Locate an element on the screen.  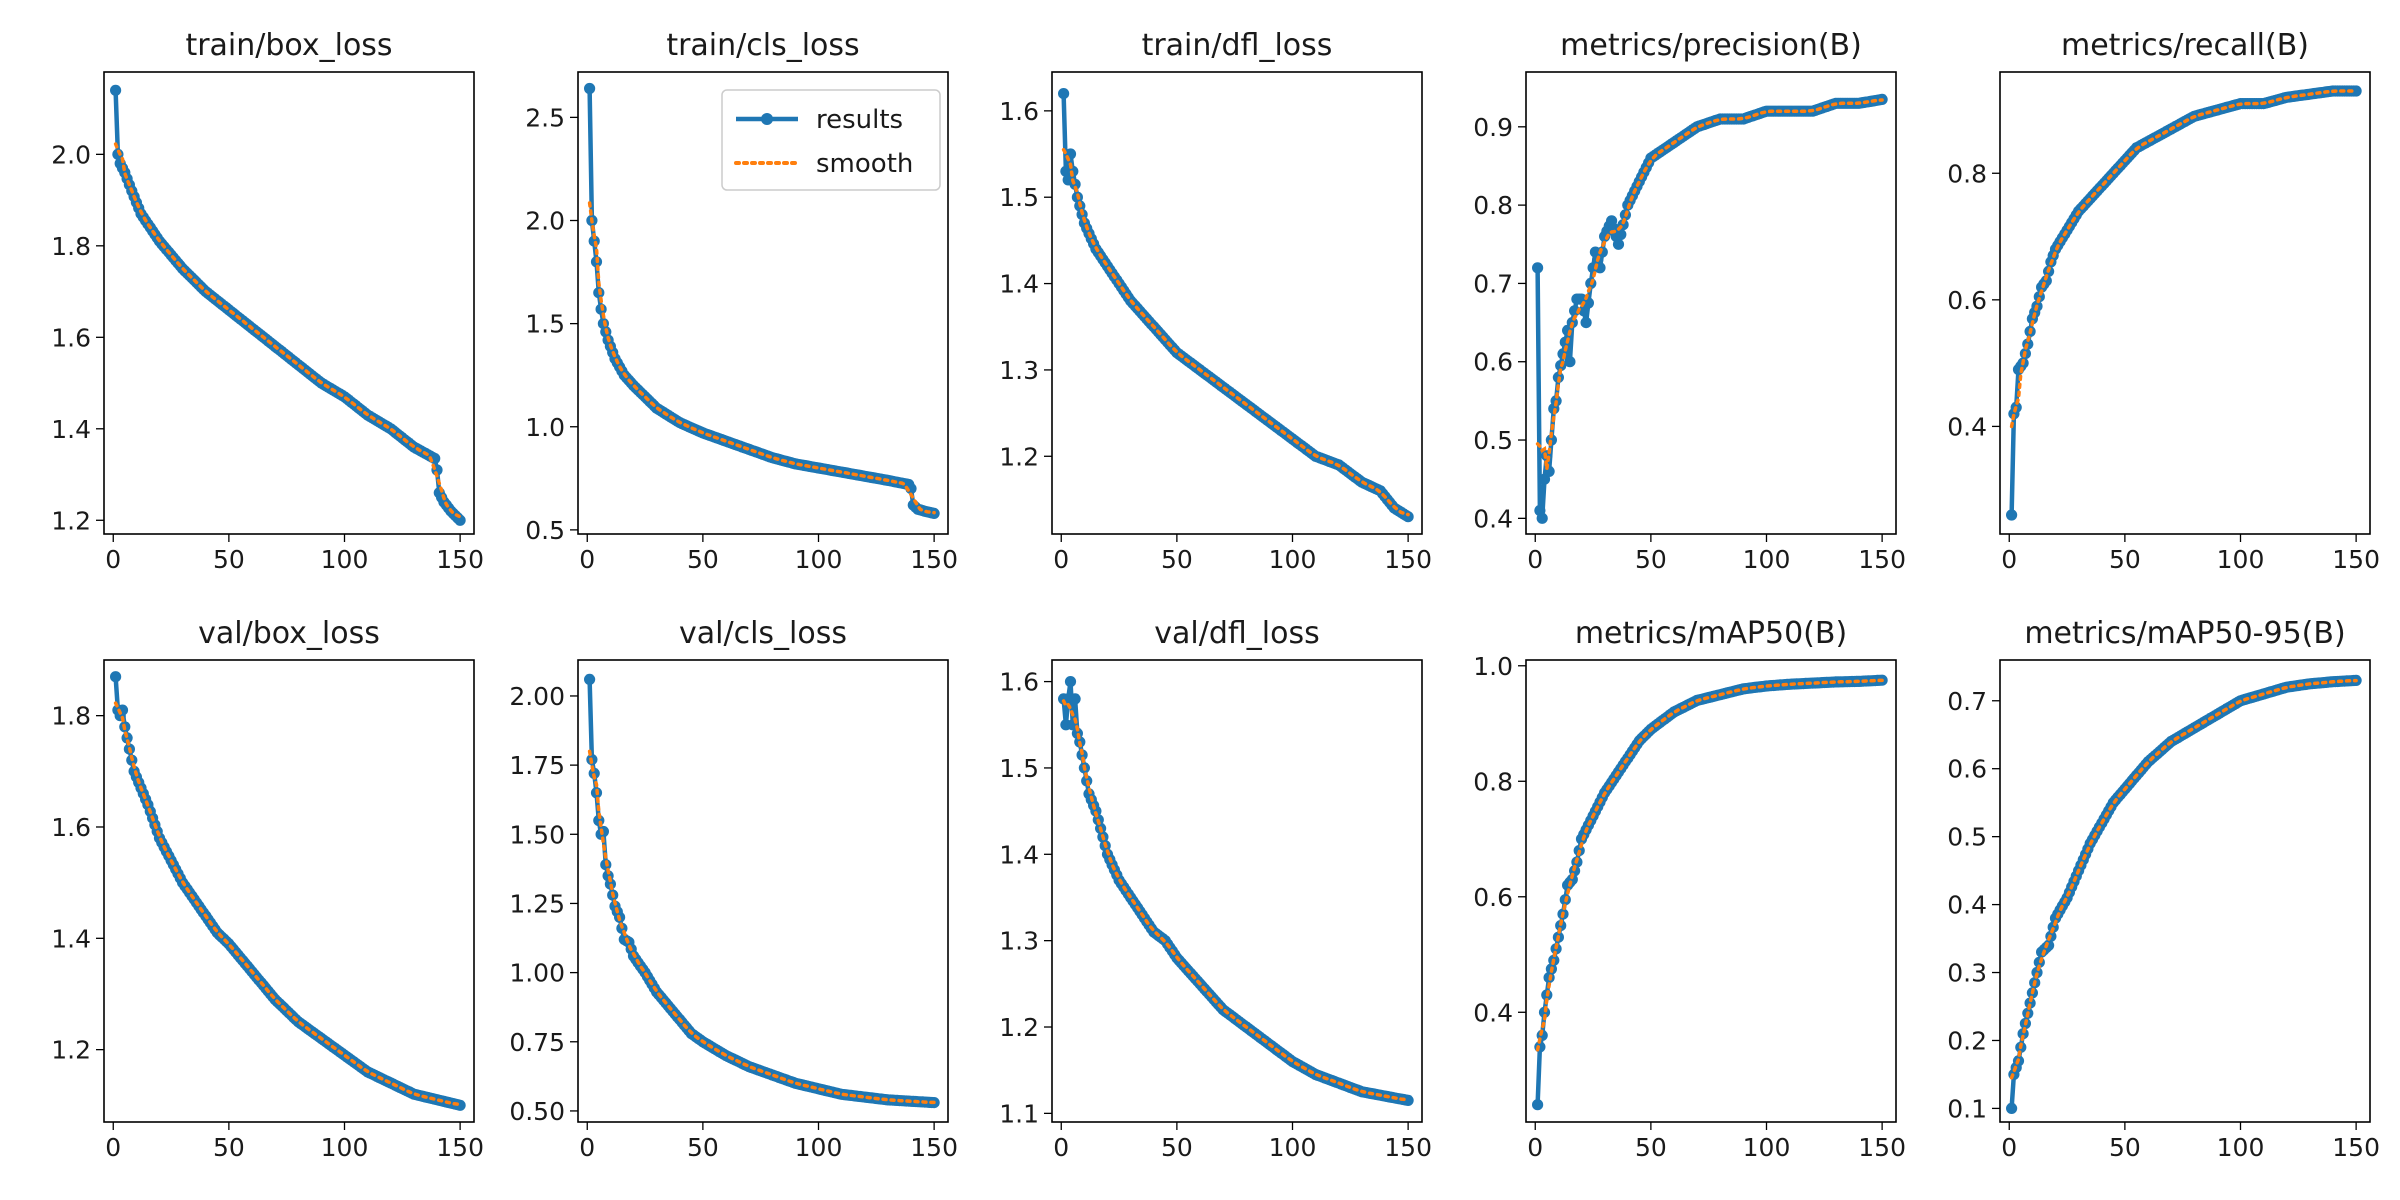
subplot-1: train/box_loss 0 50 100 150 1.2 1.4 1.6 1.8 2.0 is located at coordinates (267, 301).